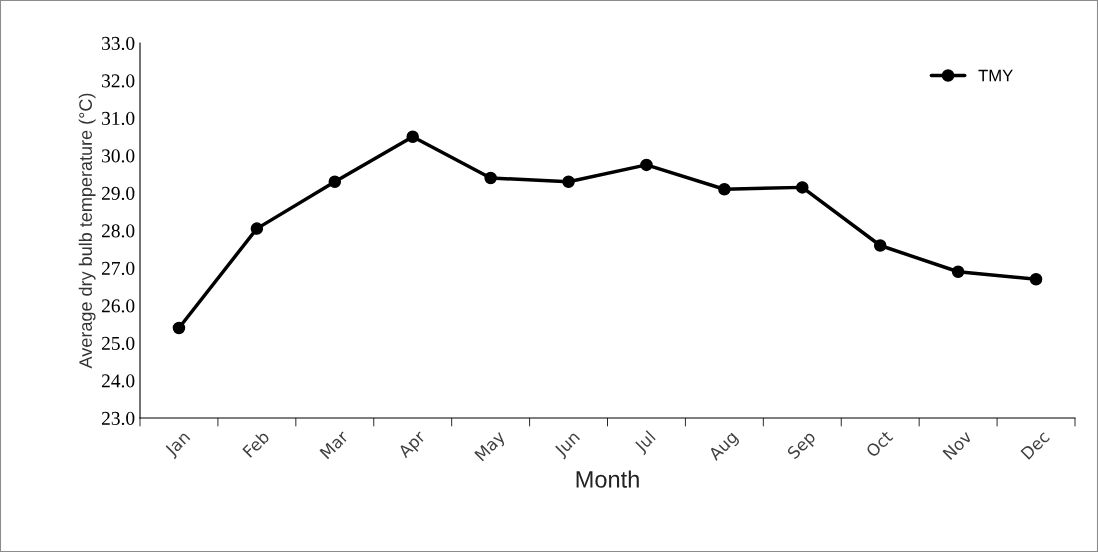  What do you see at coordinates (118, 268) in the screenshot?
I see `y-tick-label: 27.0` at bounding box center [118, 268].